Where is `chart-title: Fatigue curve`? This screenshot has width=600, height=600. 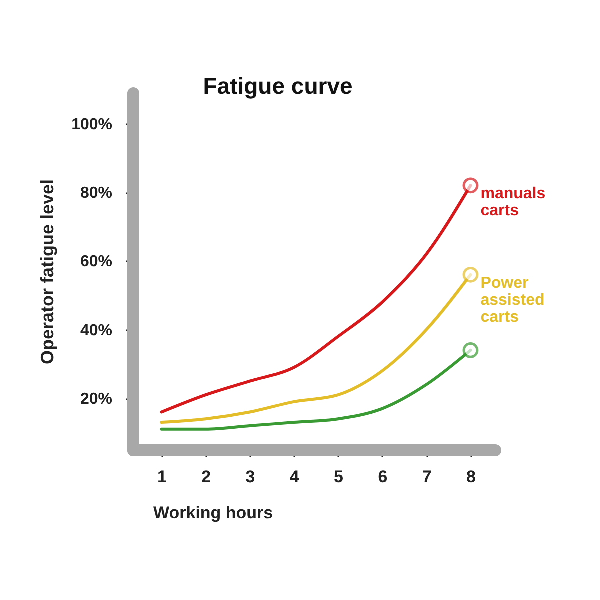
chart-title: Fatigue curve is located at coordinates (278, 86).